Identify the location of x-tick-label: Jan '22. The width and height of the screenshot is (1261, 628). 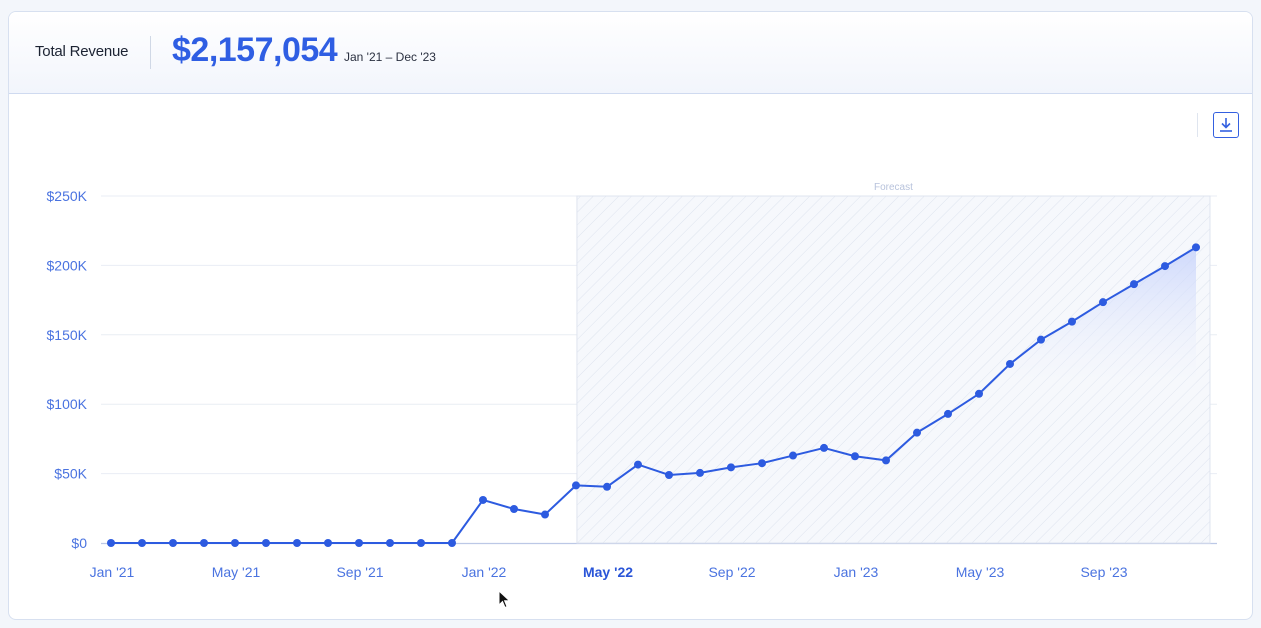
(484, 572).